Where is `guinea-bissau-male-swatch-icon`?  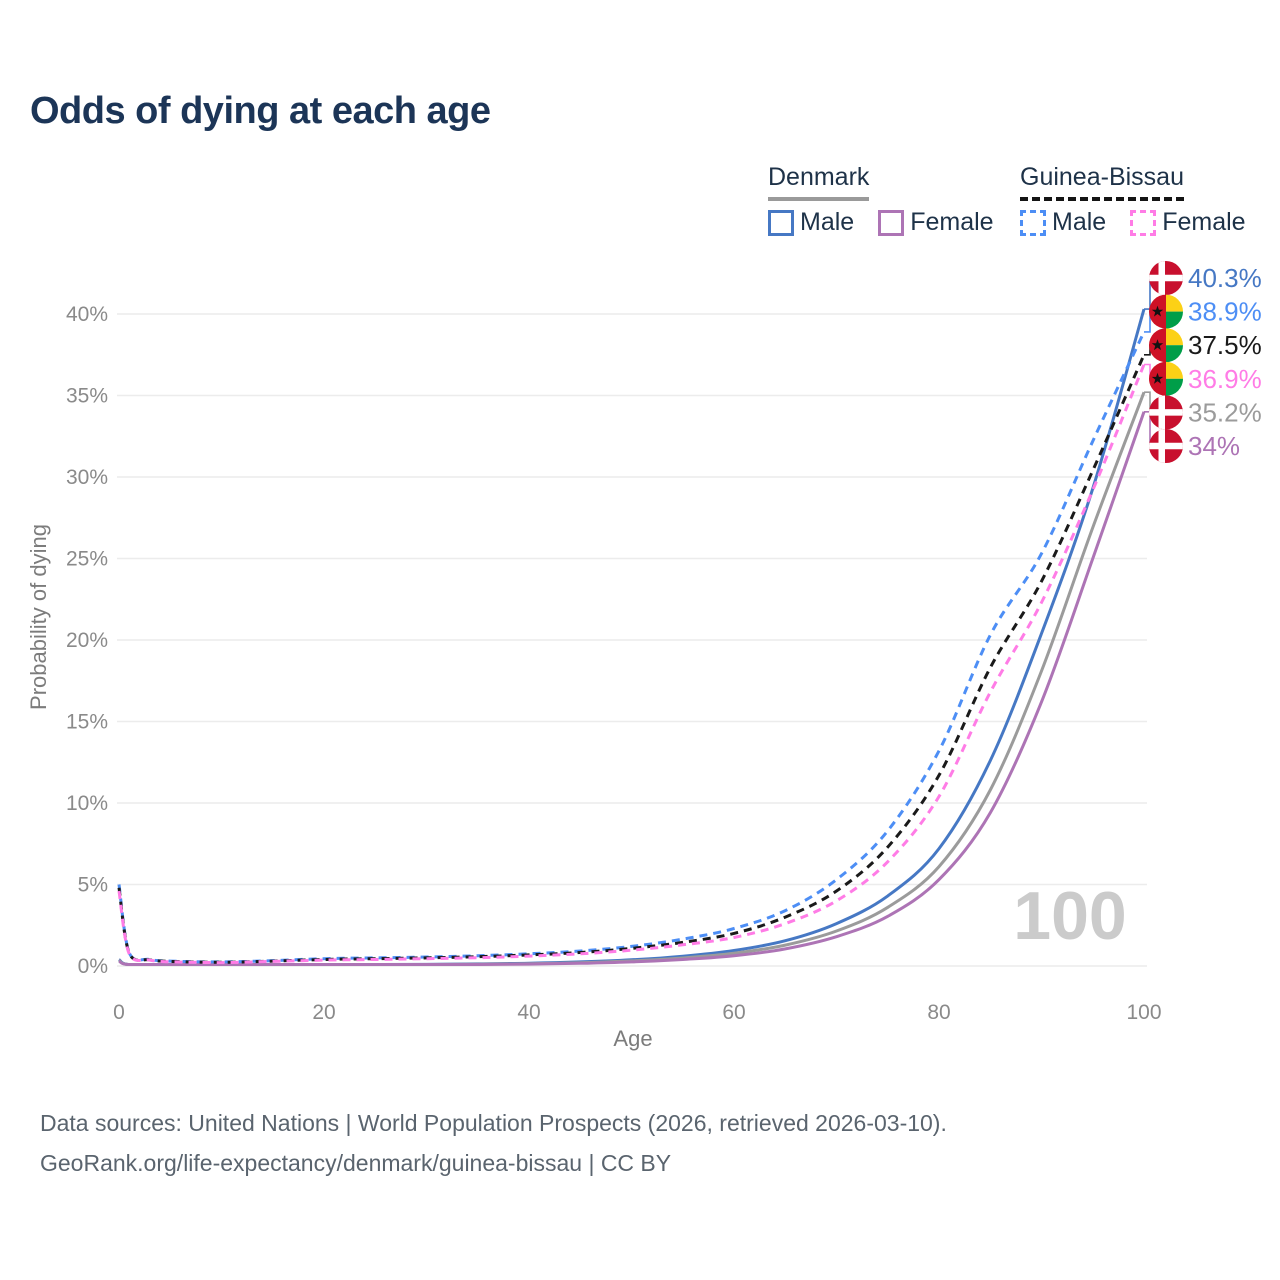
guinea-bissau-male-swatch-icon is located at coordinates (1033, 222).